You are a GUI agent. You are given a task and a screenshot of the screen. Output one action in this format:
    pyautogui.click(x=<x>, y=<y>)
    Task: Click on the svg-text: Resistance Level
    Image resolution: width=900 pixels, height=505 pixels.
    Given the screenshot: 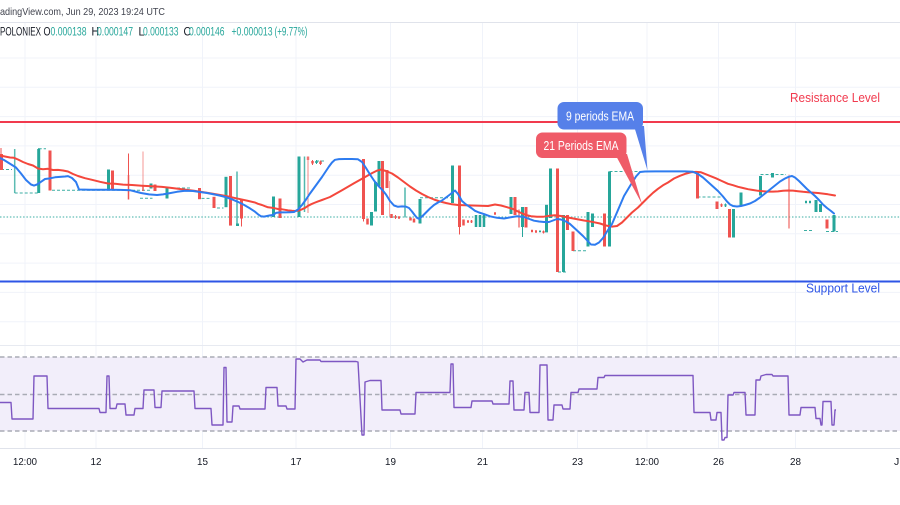 What is the action you would take?
    pyautogui.click(x=835, y=97)
    